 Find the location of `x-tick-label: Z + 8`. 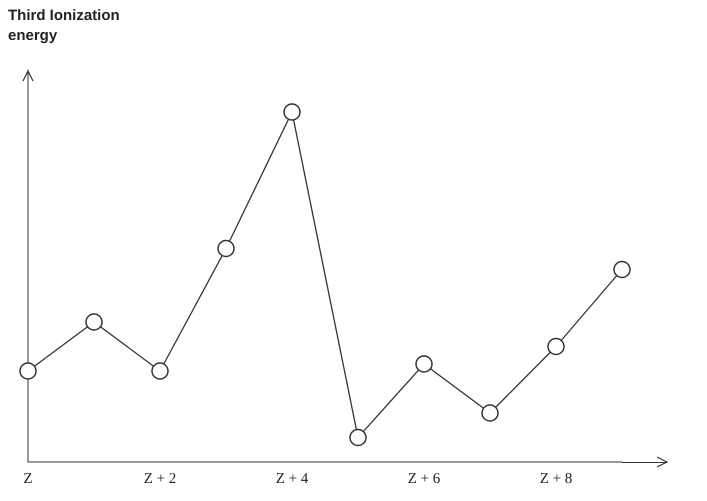

x-tick-label: Z + 8 is located at coordinates (556, 478).